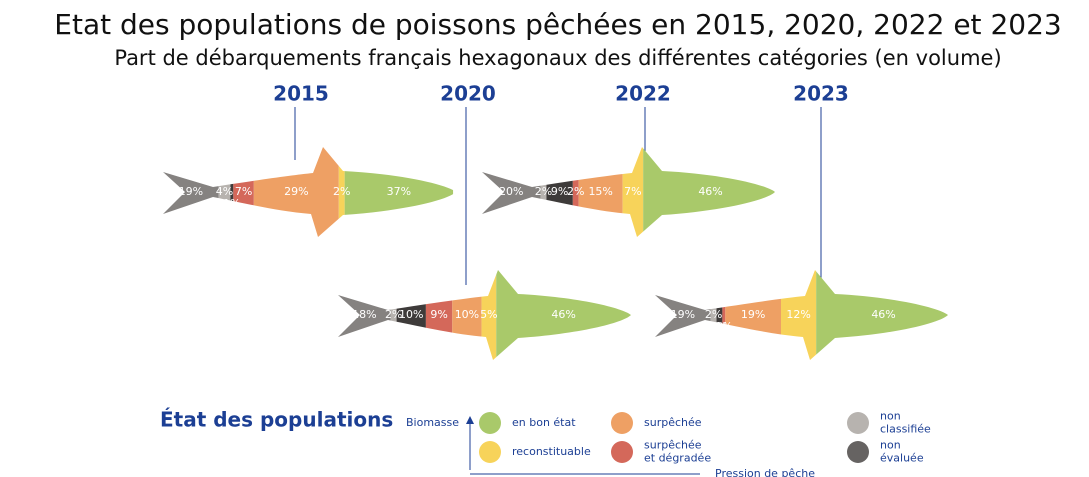  What do you see at coordinates (905, 429) in the screenshot?
I see `legend-label: classifiée` at bounding box center [905, 429].